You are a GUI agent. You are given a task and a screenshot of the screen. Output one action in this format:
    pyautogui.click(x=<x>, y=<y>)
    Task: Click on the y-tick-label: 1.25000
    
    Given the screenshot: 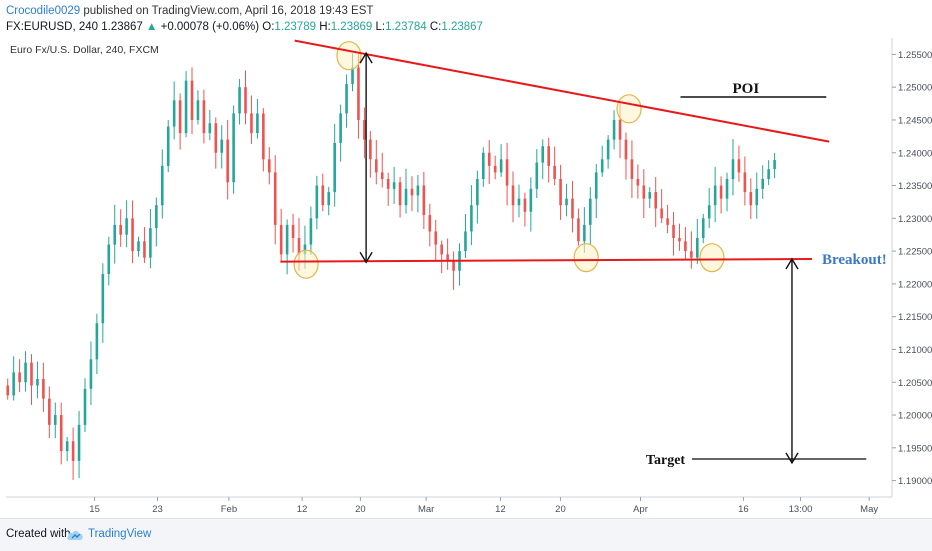 What is the action you would take?
    pyautogui.click(x=915, y=88)
    